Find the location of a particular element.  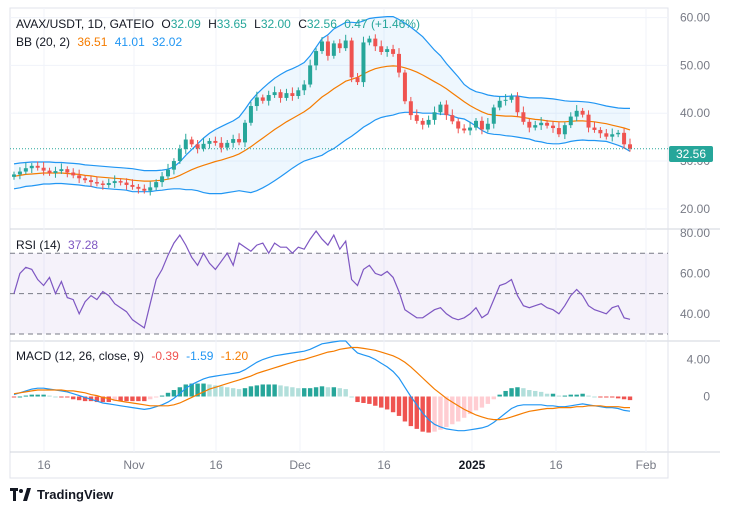

change-value: 0.47 (+1.46%) is located at coordinates (382, 24).